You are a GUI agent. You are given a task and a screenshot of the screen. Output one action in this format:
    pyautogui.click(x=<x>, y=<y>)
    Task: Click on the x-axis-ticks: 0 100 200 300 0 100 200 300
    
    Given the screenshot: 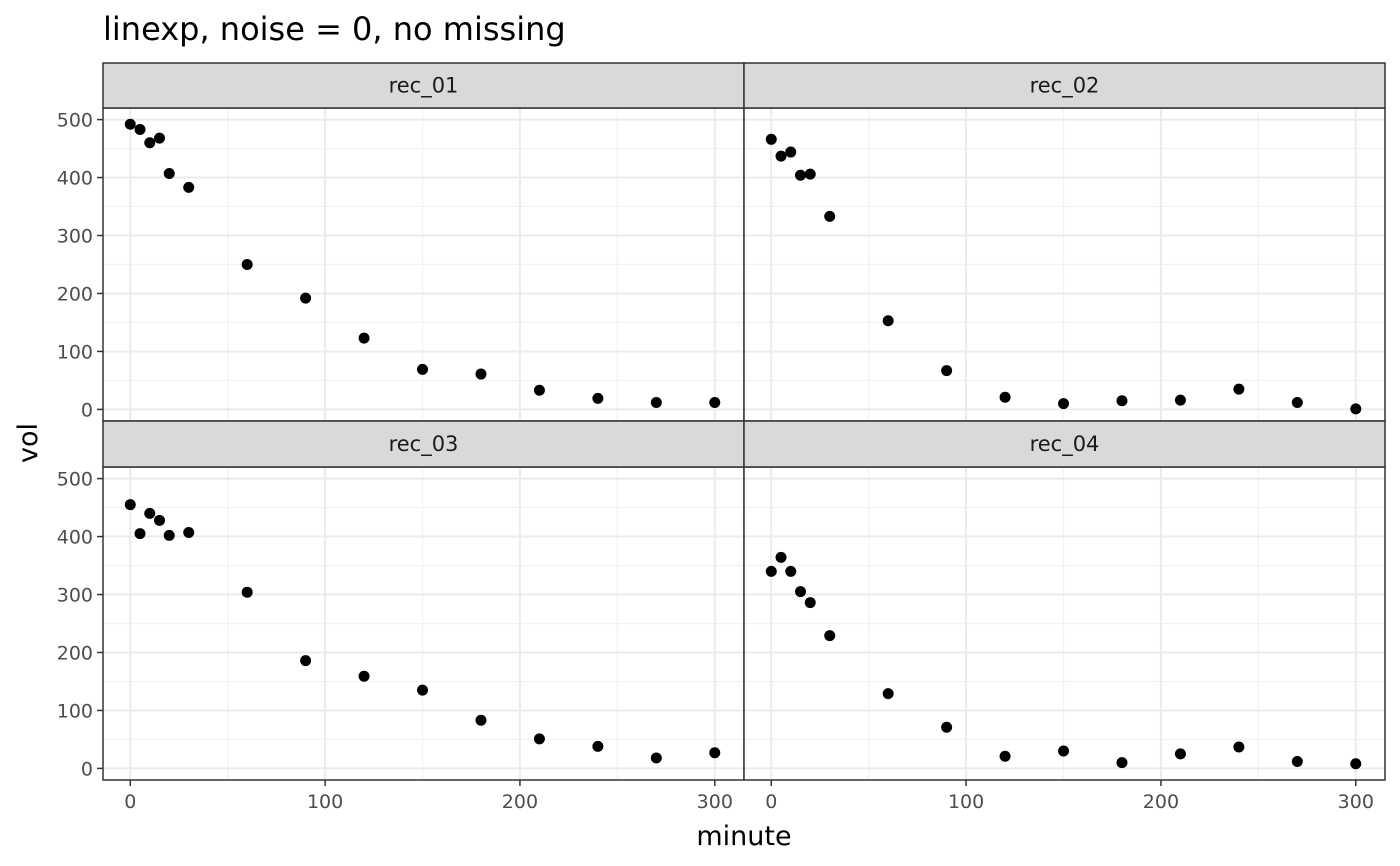 What is the action you would take?
    pyautogui.click(x=749, y=796)
    